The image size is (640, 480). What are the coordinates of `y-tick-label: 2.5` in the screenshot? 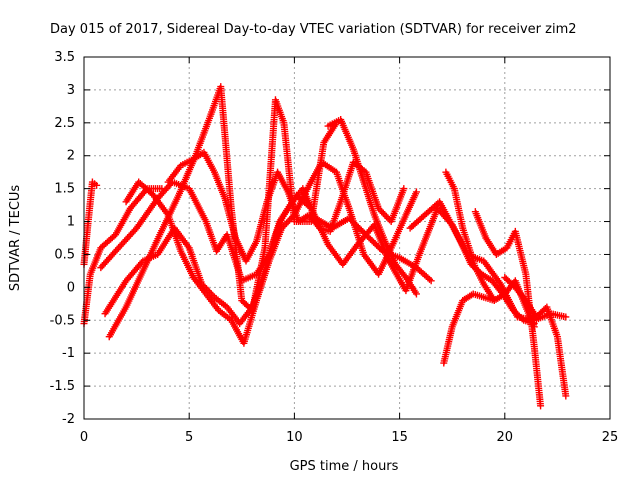 It's located at (64, 123).